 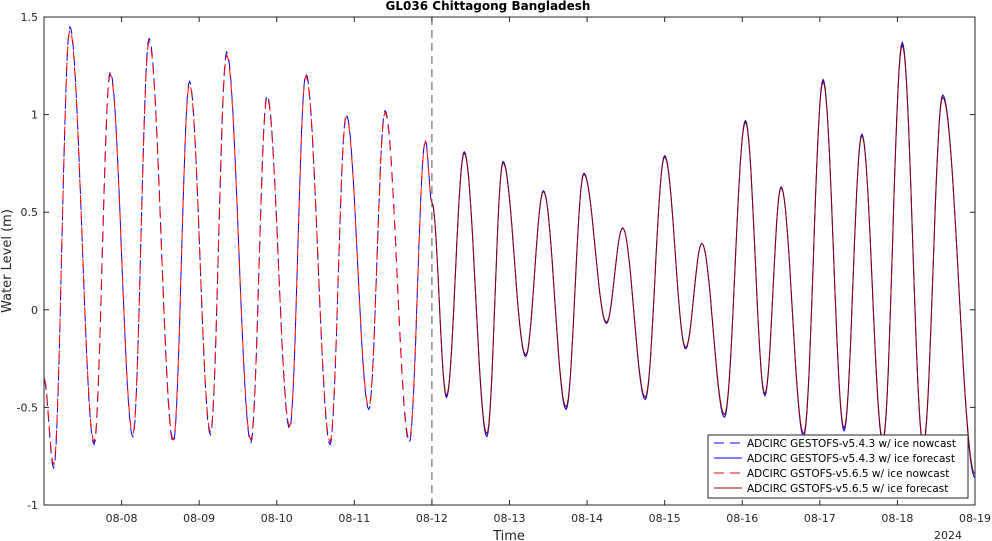 I want to click on legend-label-3: ADCIRC GSTOFS-v5.6.5 w/ ice nowcast, so click(x=848, y=474).